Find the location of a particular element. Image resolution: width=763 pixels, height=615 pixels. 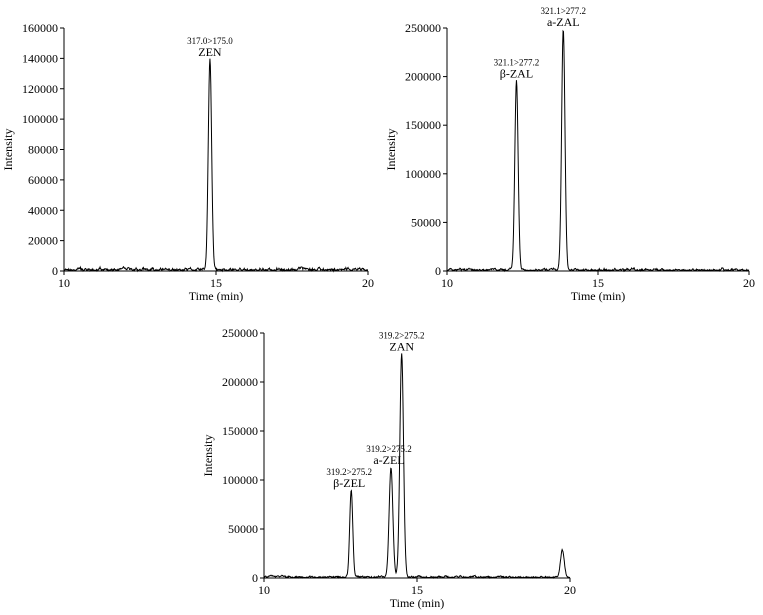

peak-compound-label: ZAN is located at coordinates (401, 347).